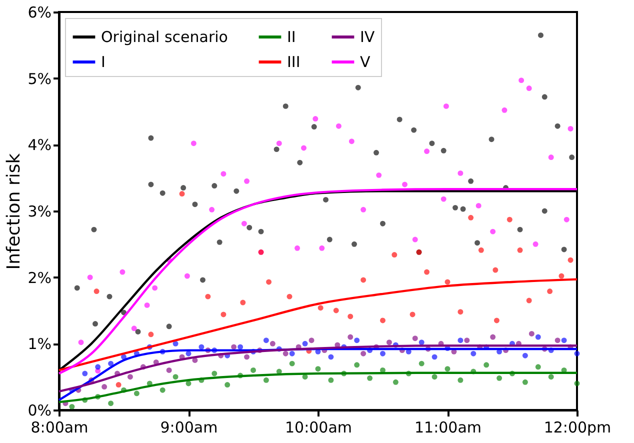 This screenshot has height=443, width=634. Describe the element at coordinates (14, 211) in the screenshot. I see `y-axis-title: Infection risk` at that location.